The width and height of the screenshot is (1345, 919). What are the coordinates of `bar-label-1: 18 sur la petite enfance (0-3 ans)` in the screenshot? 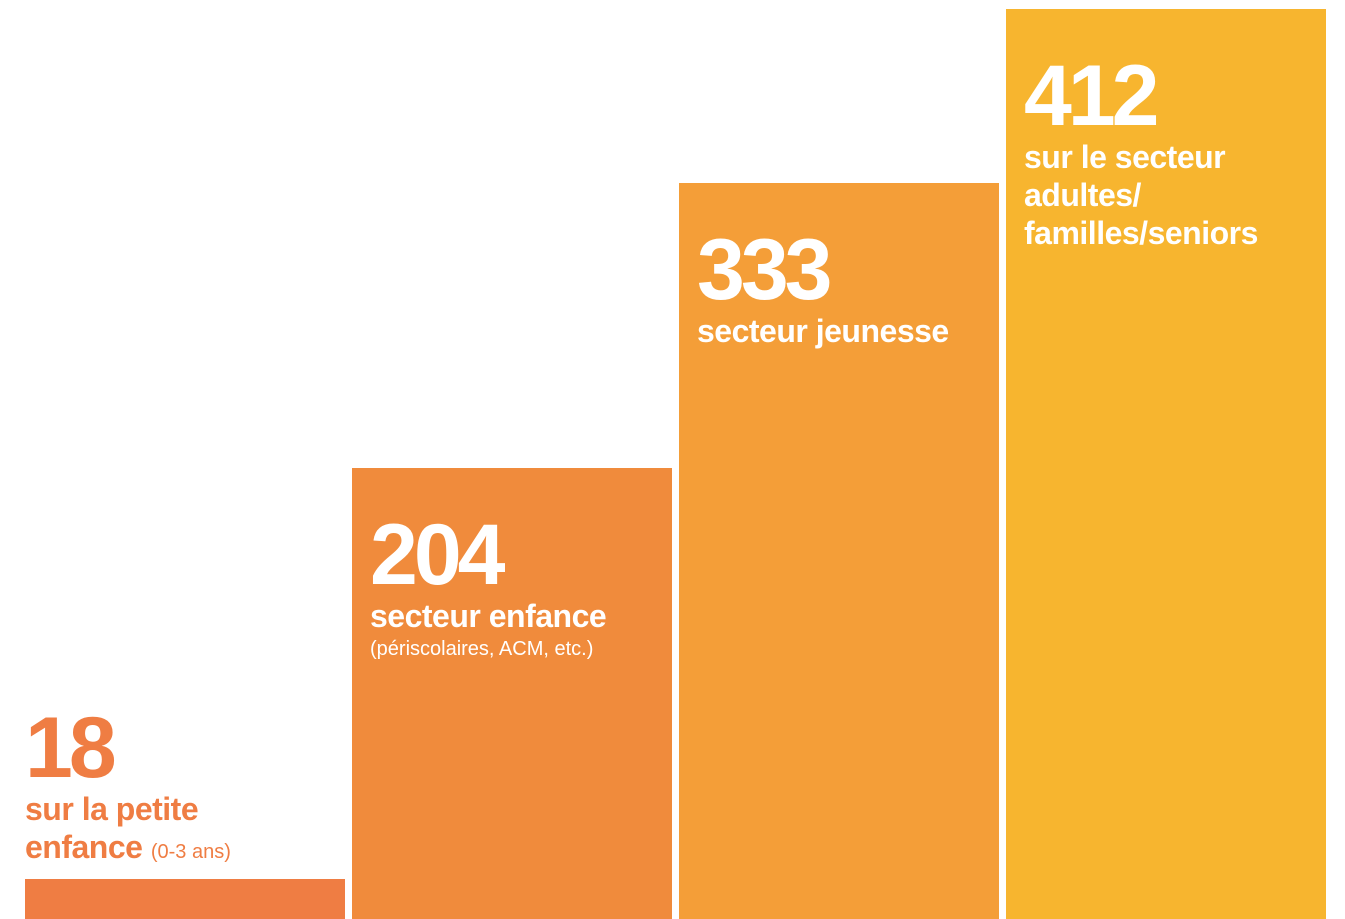 It's located at (195, 786).